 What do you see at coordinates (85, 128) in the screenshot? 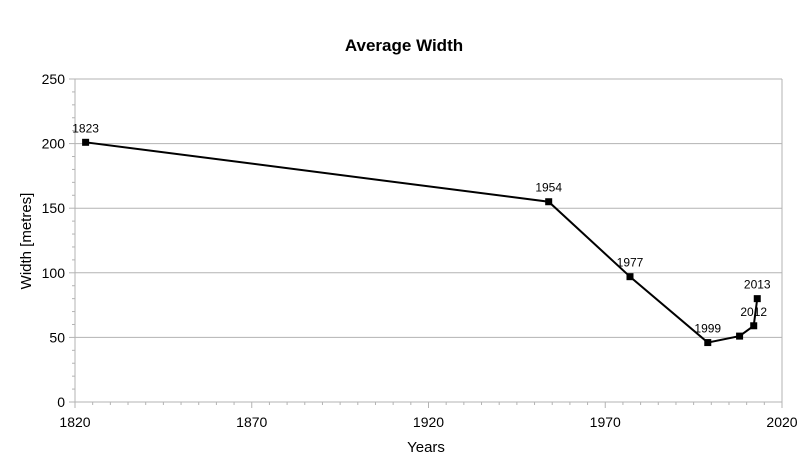
I see `data-label: 1823` at bounding box center [85, 128].